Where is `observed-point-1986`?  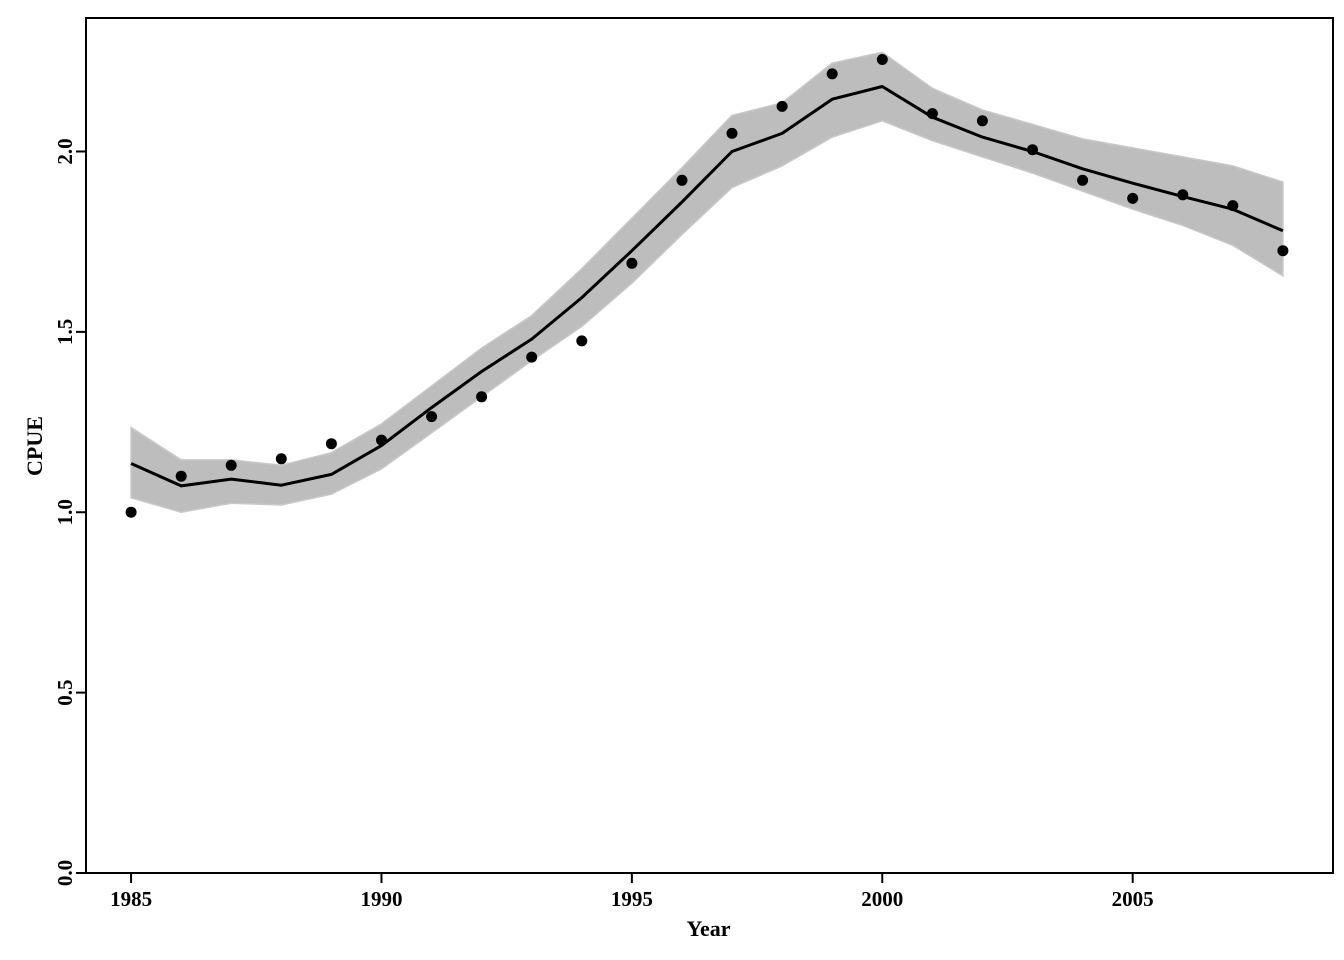
observed-point-1986 is located at coordinates (181, 476).